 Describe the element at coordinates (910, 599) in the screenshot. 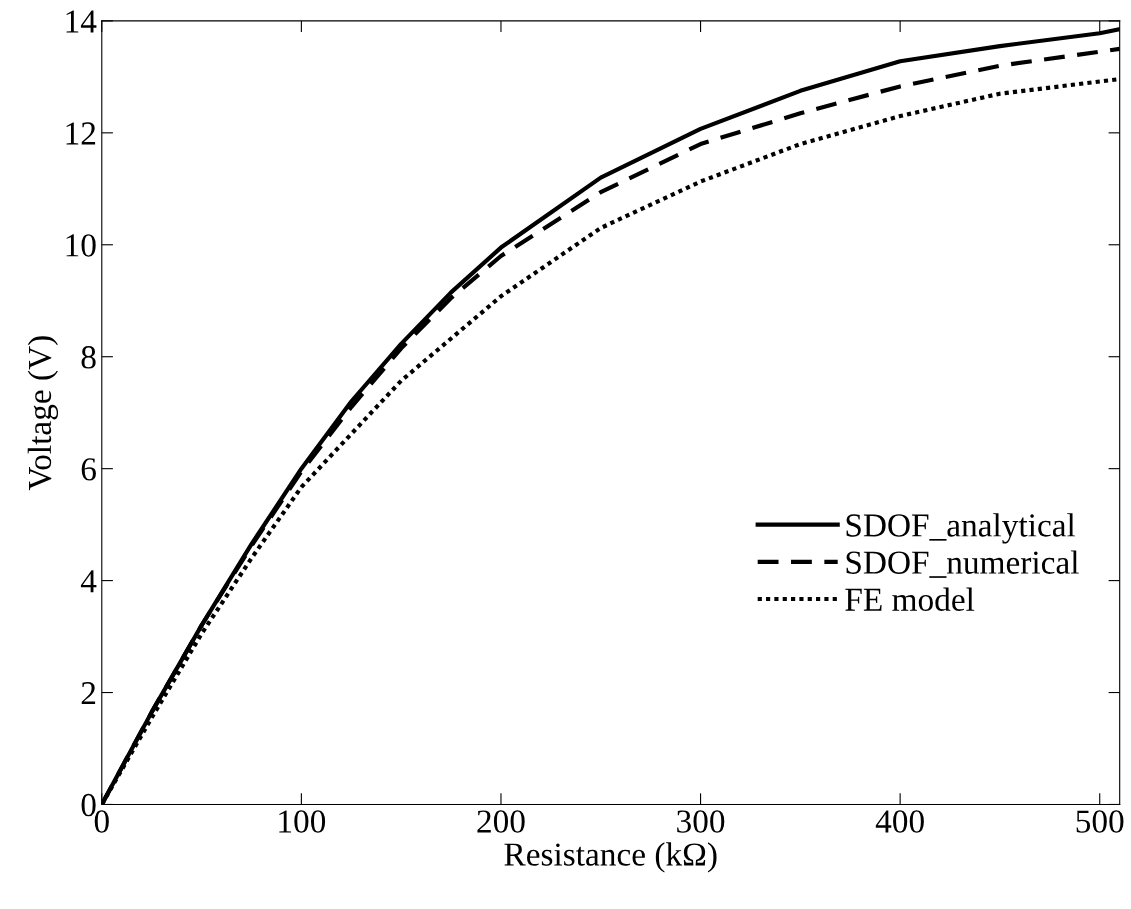

I see `legend-label: FE model` at that location.